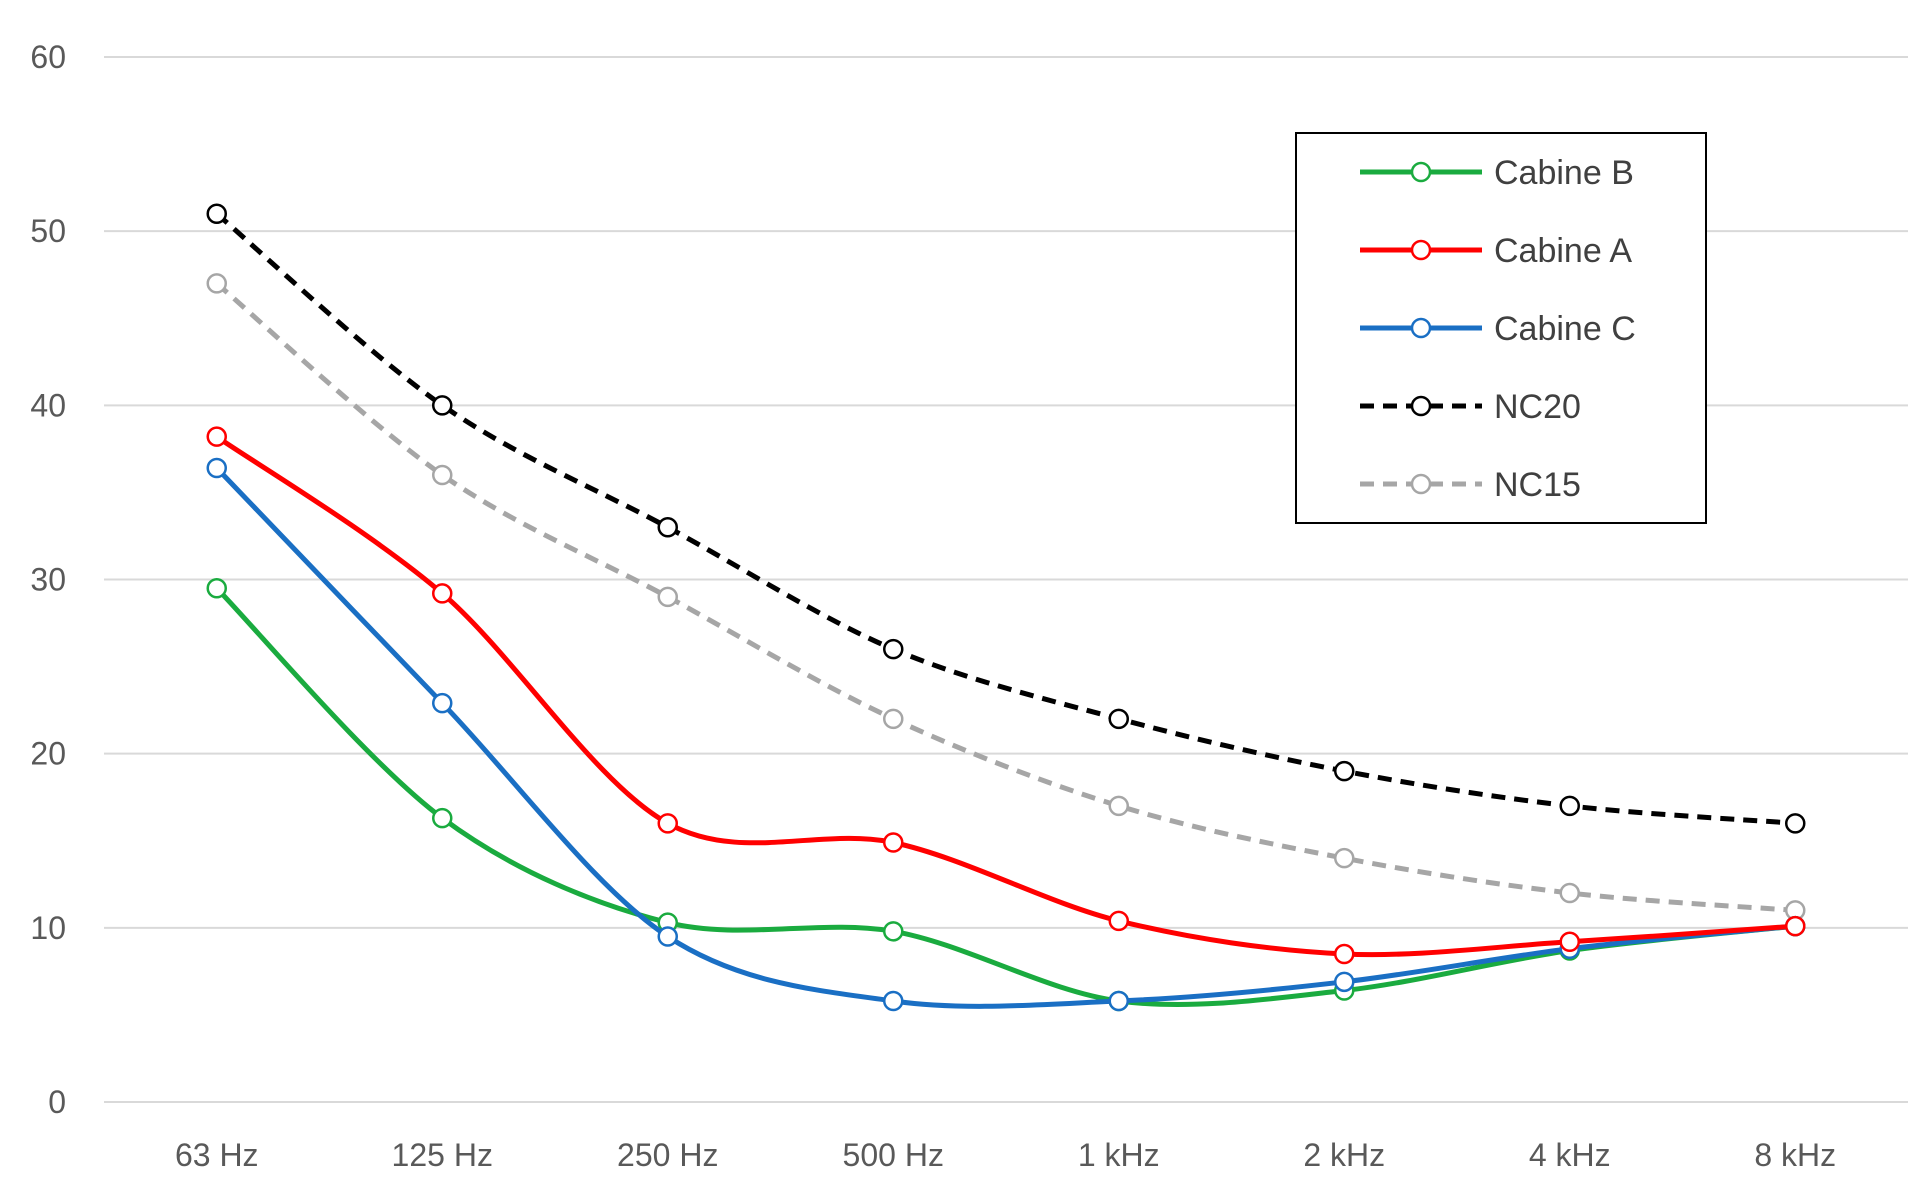 This screenshot has width=1932, height=1190. What do you see at coordinates (216, 436) in the screenshot?
I see `data-point-cabine-a-63-hz` at bounding box center [216, 436].